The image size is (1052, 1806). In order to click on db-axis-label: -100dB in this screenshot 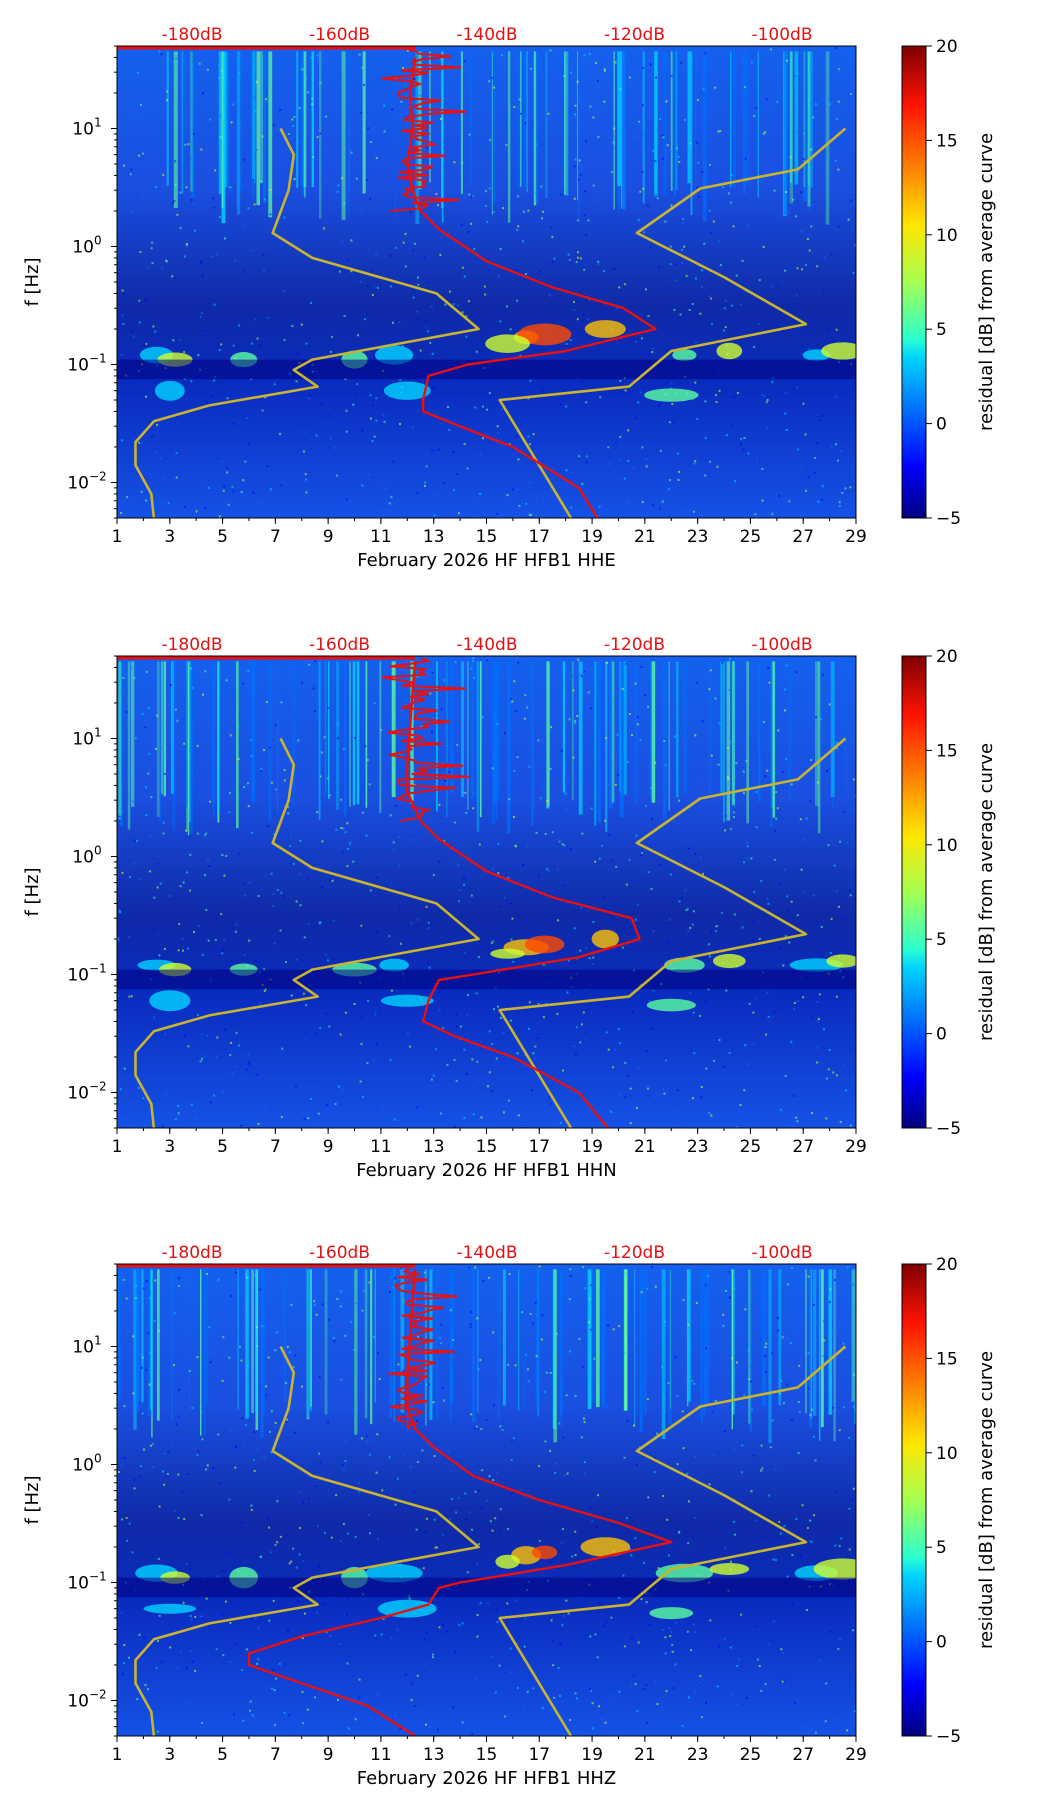, I will do `click(781, 1253)`.